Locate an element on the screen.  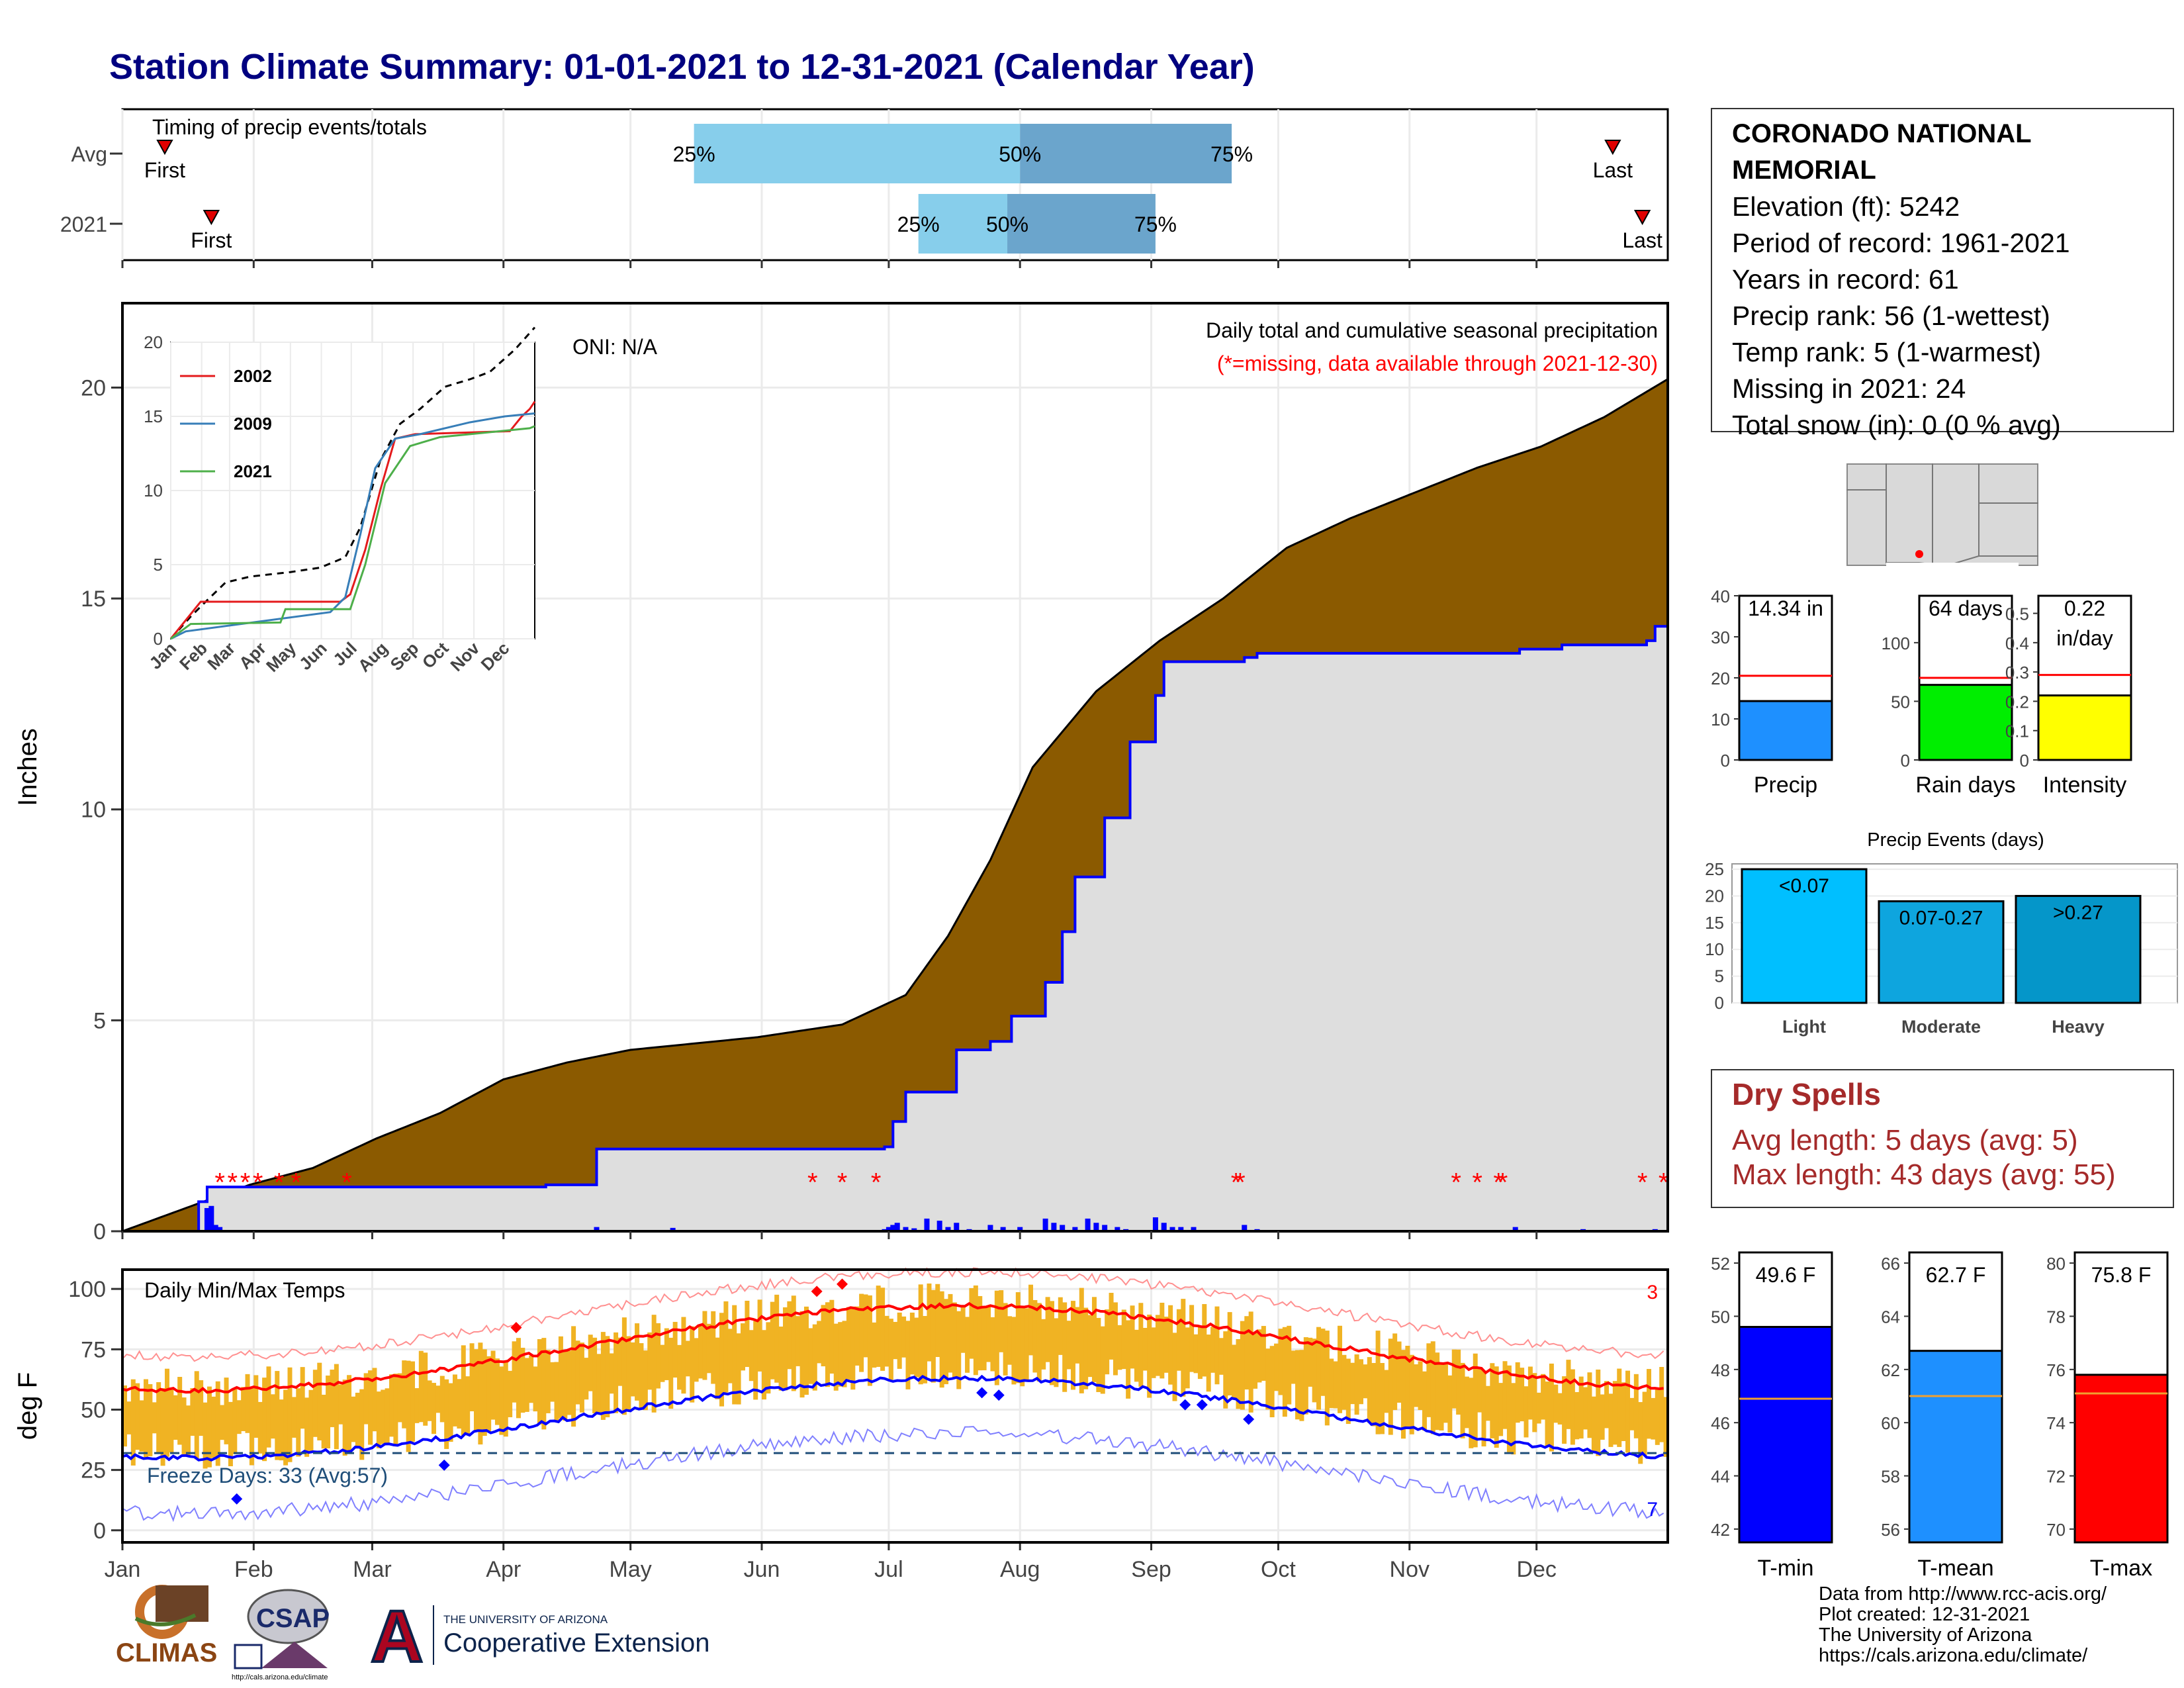
y-tick-label: 46 is located at coordinates (1720, 1423).